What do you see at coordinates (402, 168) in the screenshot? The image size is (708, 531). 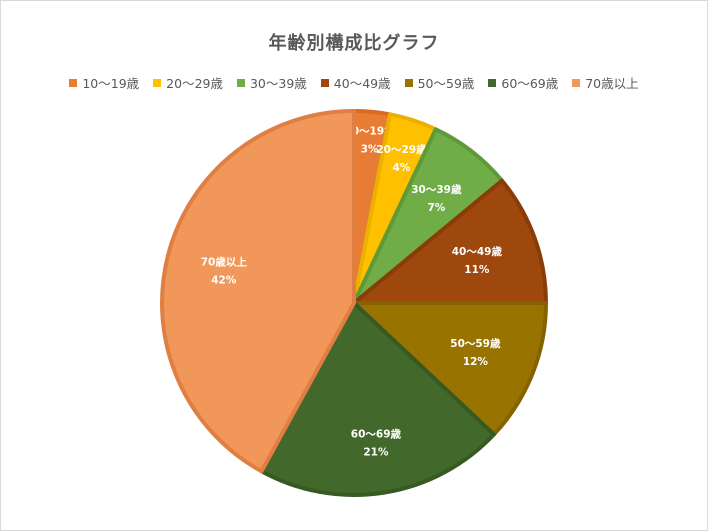 I see `slice-percent-label: 4%` at bounding box center [402, 168].